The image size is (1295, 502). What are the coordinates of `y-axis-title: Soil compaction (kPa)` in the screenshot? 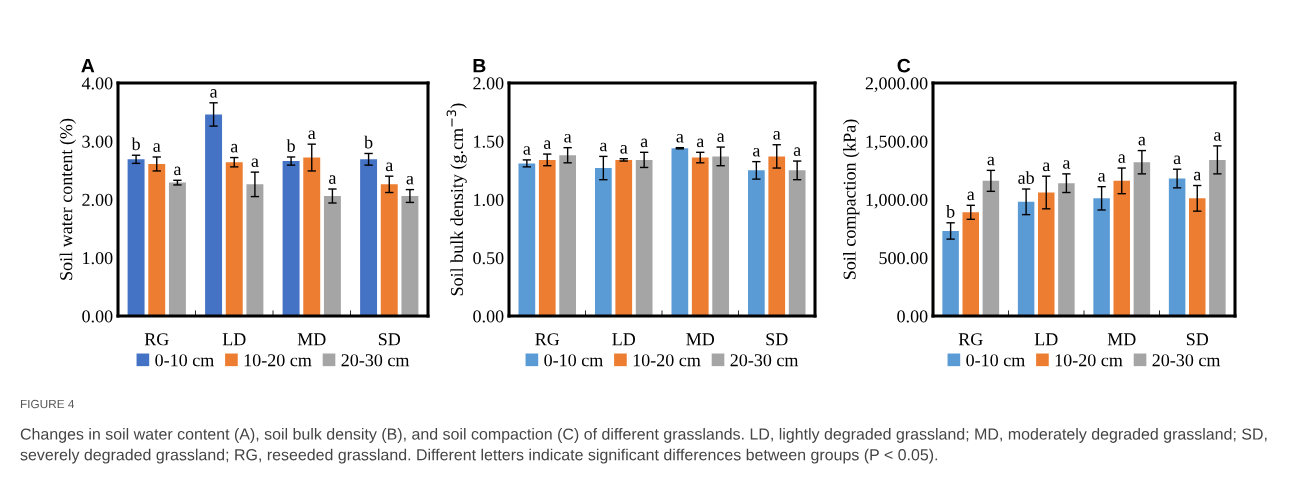 It's located at (851, 199).